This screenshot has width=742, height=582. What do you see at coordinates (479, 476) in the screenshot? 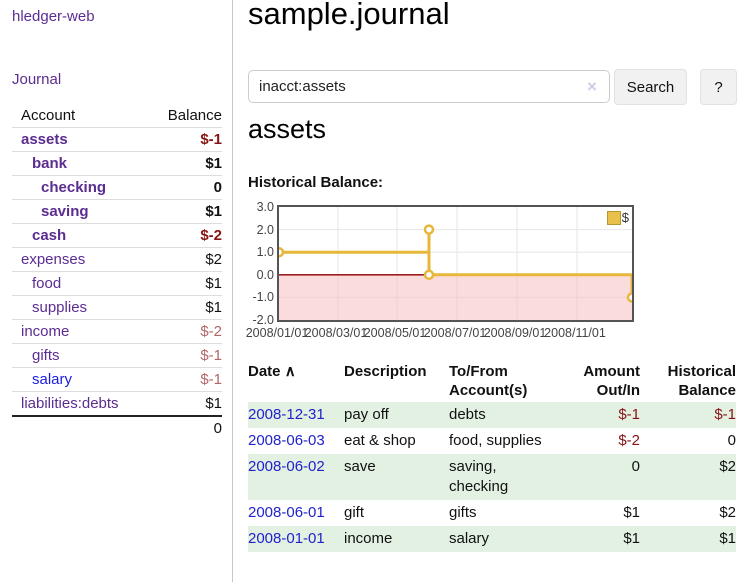
I see `transaction-accounts: saving, checking` at bounding box center [479, 476].